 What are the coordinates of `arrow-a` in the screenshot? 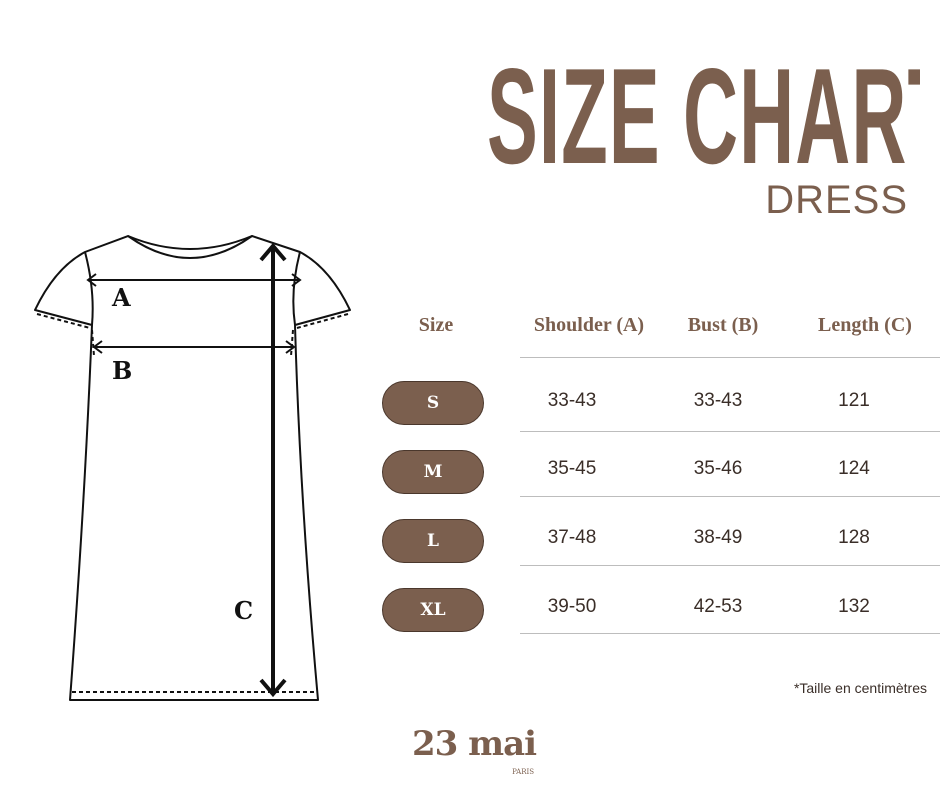 It's located at (194, 280).